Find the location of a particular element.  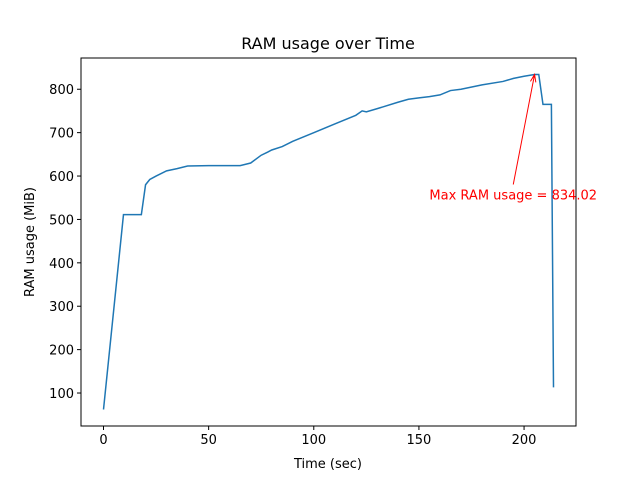

y-tick-label: 400 is located at coordinates (61, 264).